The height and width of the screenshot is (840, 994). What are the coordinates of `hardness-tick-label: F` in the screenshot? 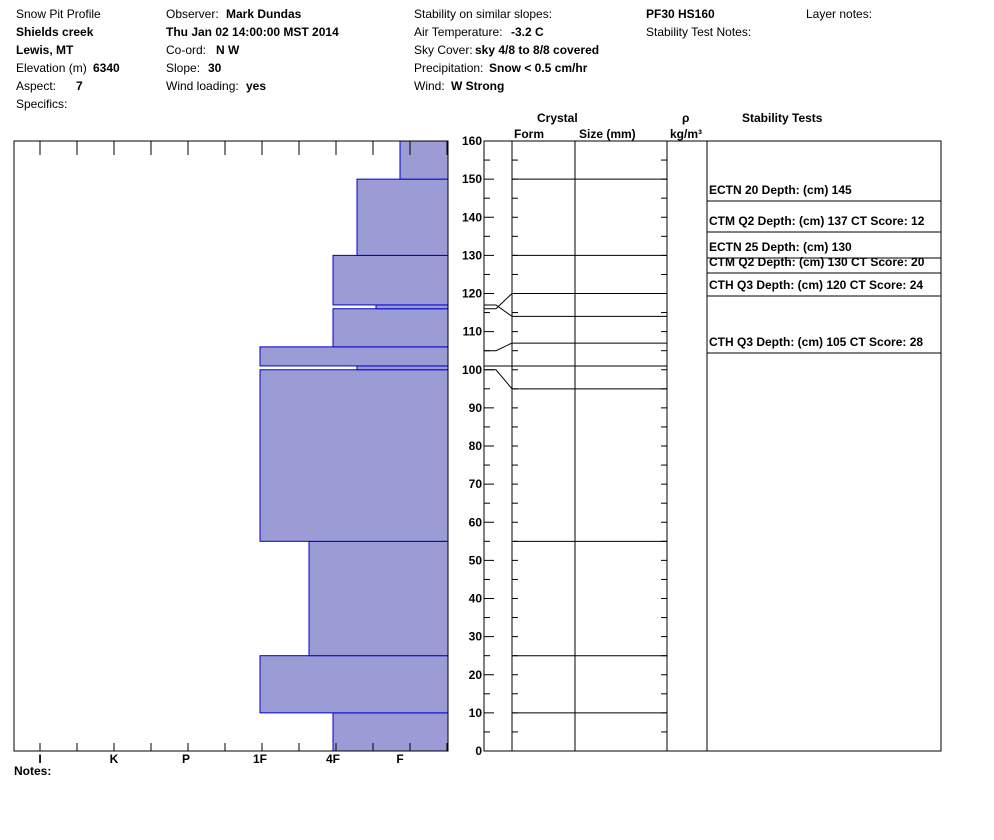 It's located at (399, 759).